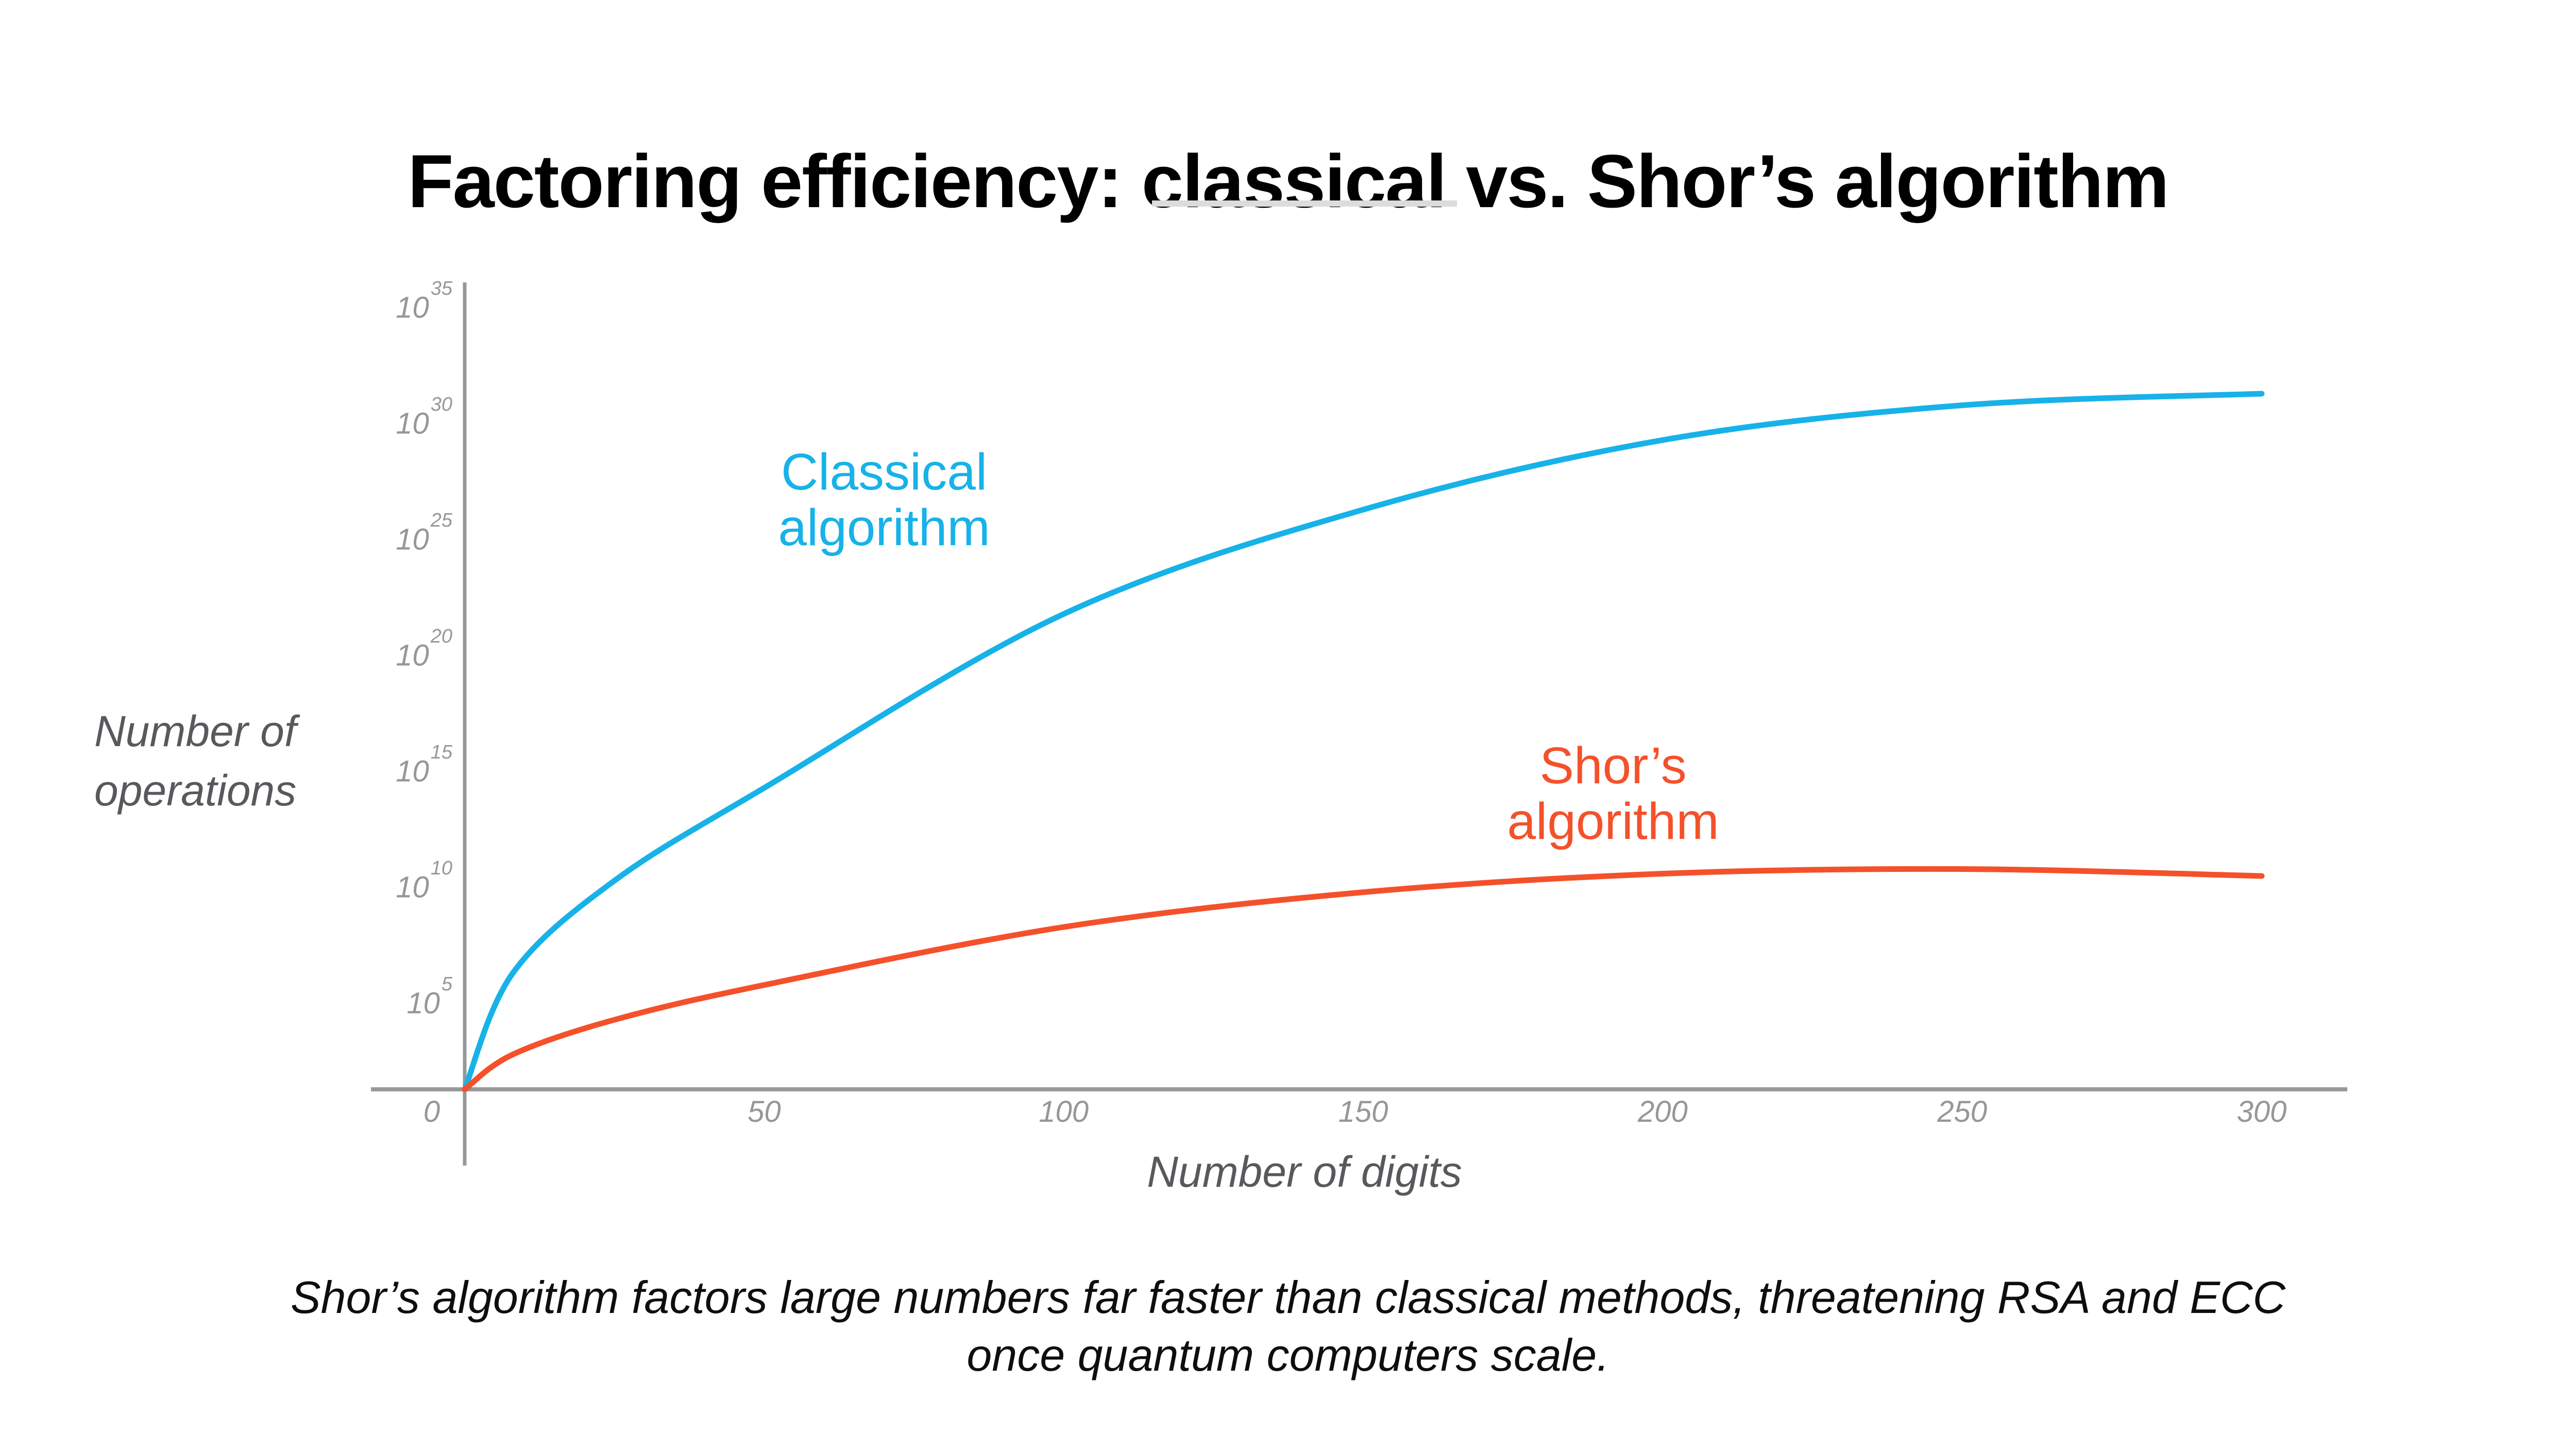 The image size is (2576, 1449). Describe the element at coordinates (424, 301) in the screenshot. I see `y-tick-label: 1035` at that location.